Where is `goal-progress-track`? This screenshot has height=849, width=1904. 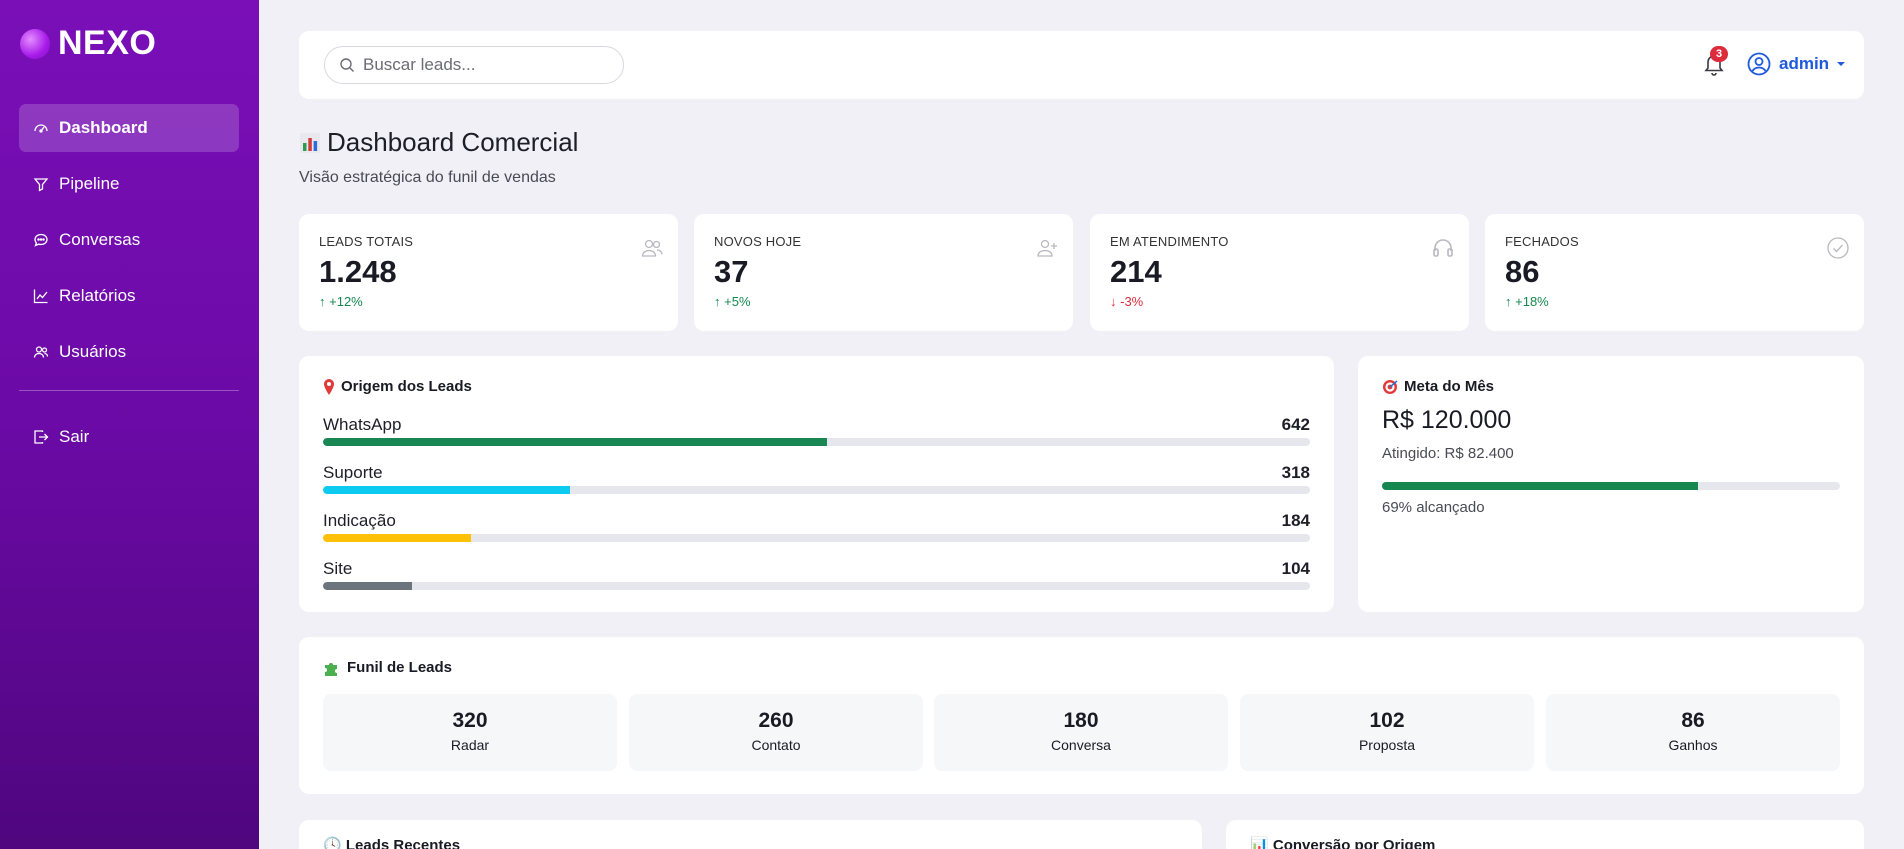
goal-progress-track is located at coordinates (1611, 486).